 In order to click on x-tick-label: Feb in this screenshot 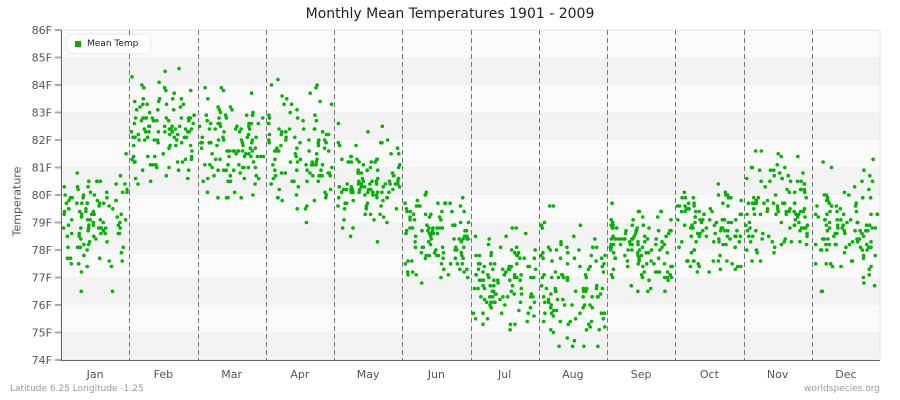, I will do `click(163, 374)`.